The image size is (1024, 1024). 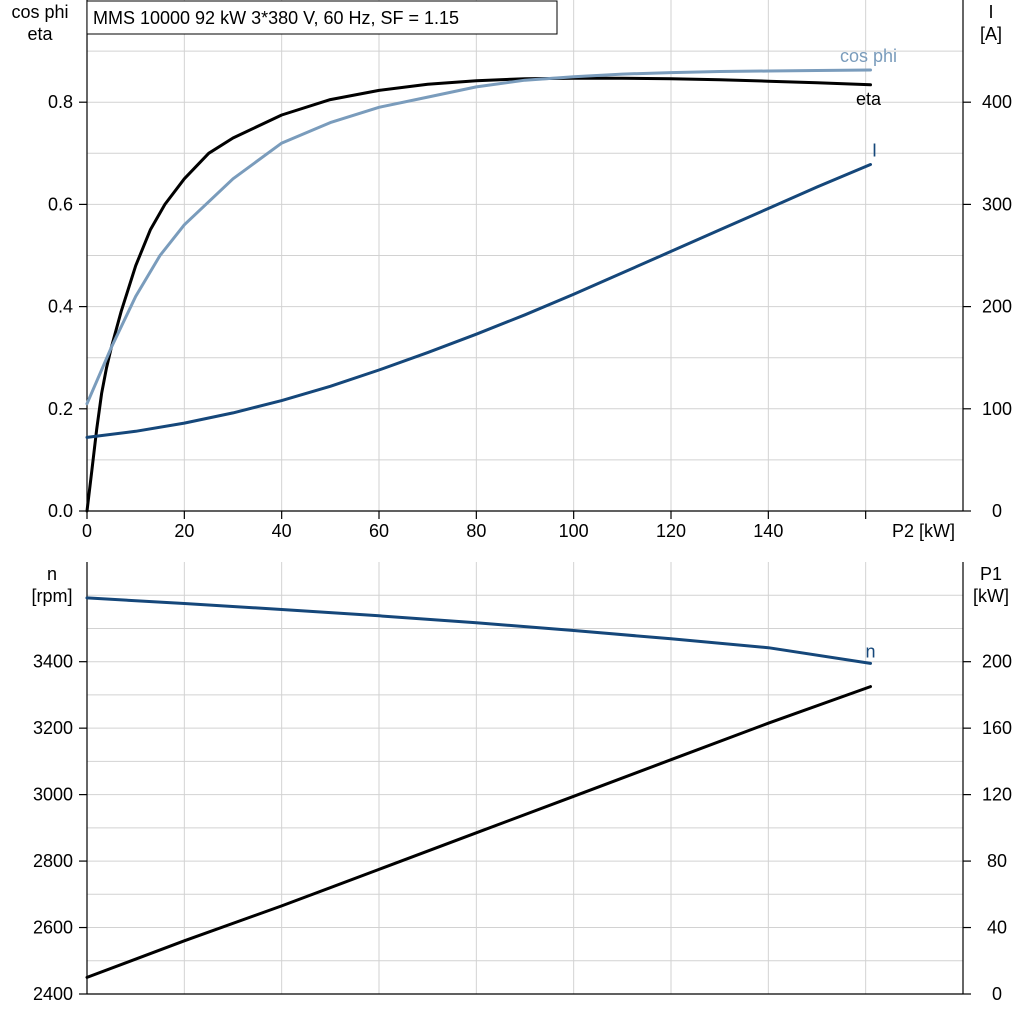 I want to click on y-right-axis-label: P1, so click(x=991, y=574).